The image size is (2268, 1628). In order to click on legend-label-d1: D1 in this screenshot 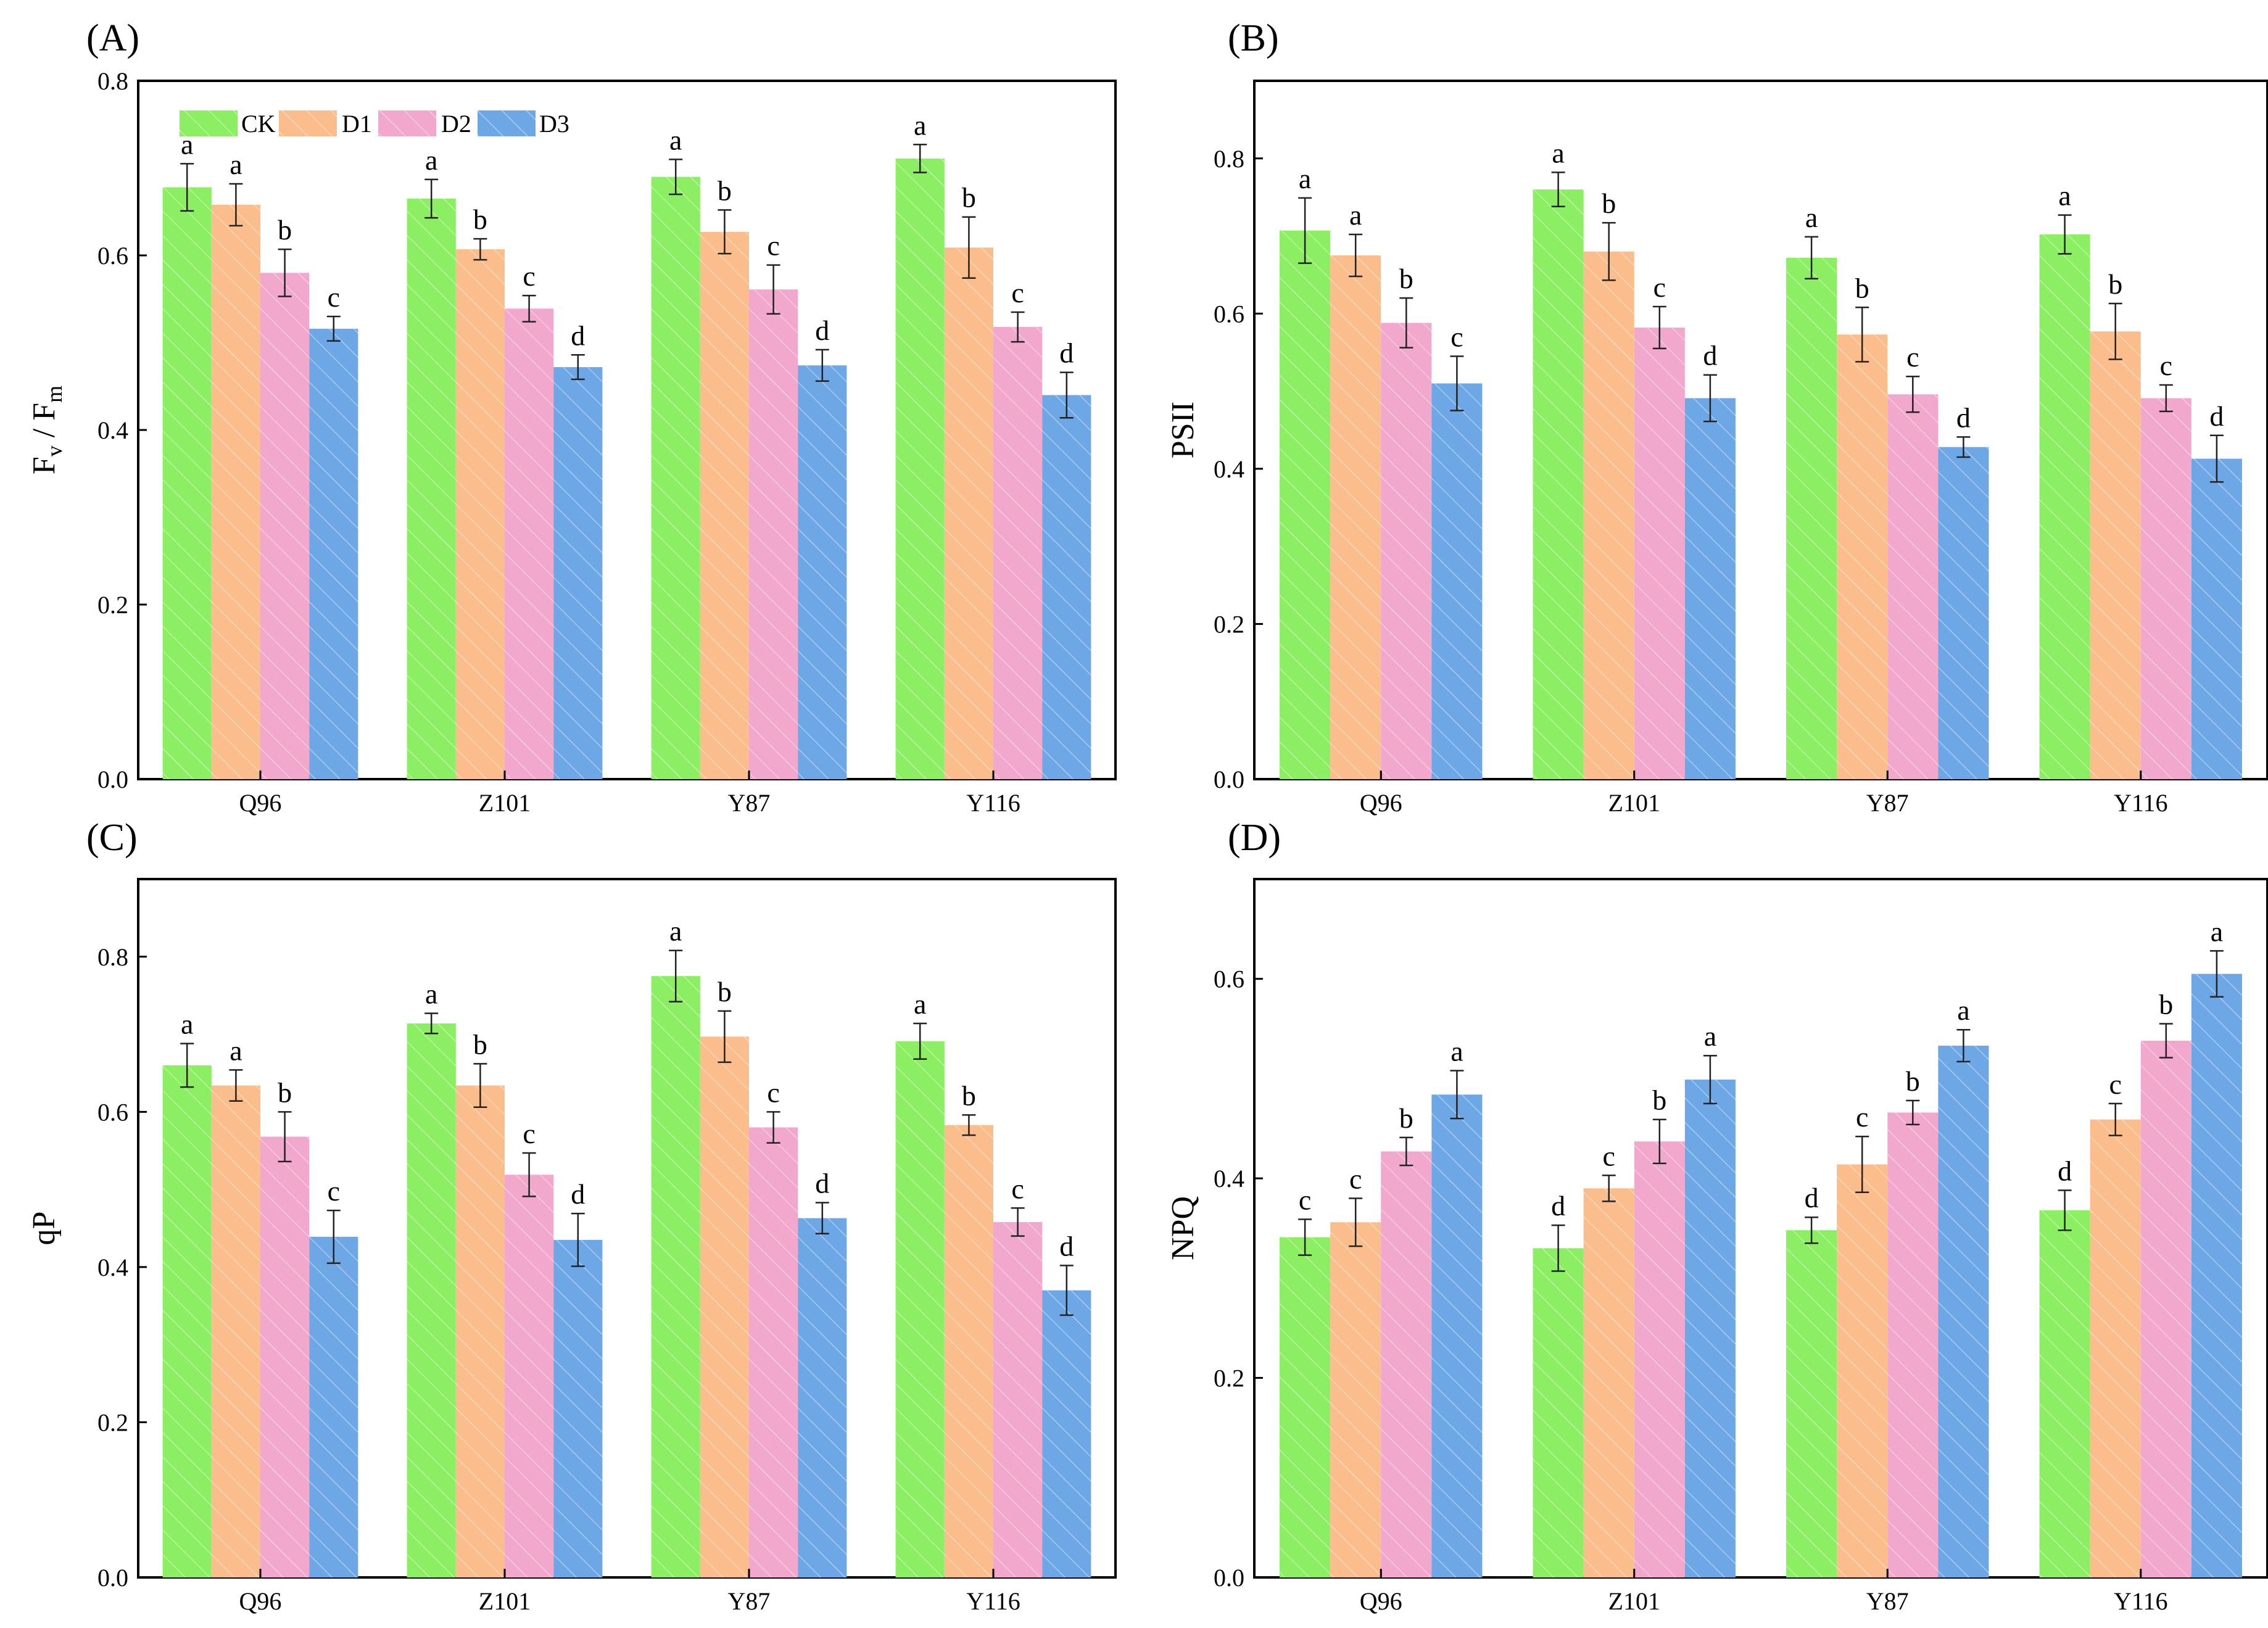, I will do `click(357, 124)`.